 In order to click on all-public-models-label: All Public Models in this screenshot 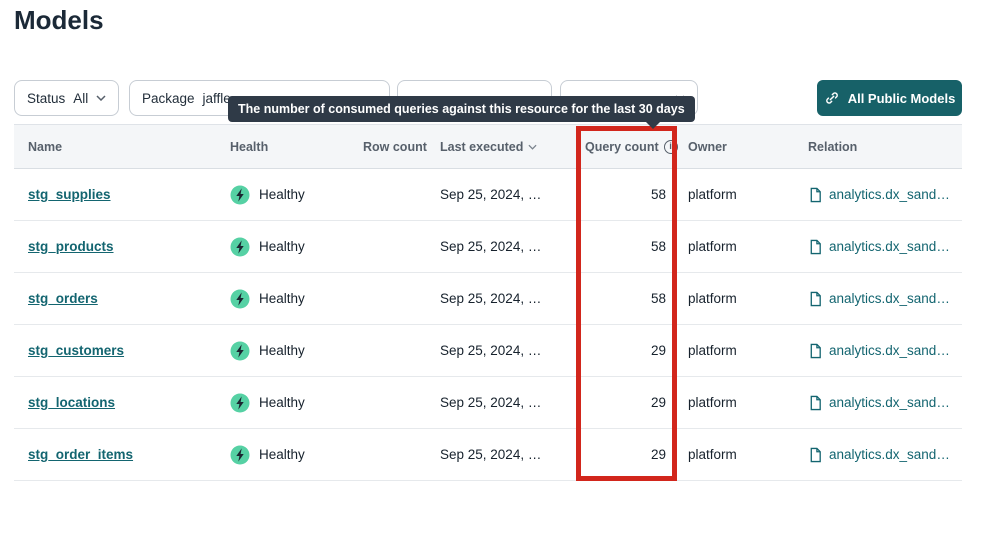, I will do `click(901, 98)`.